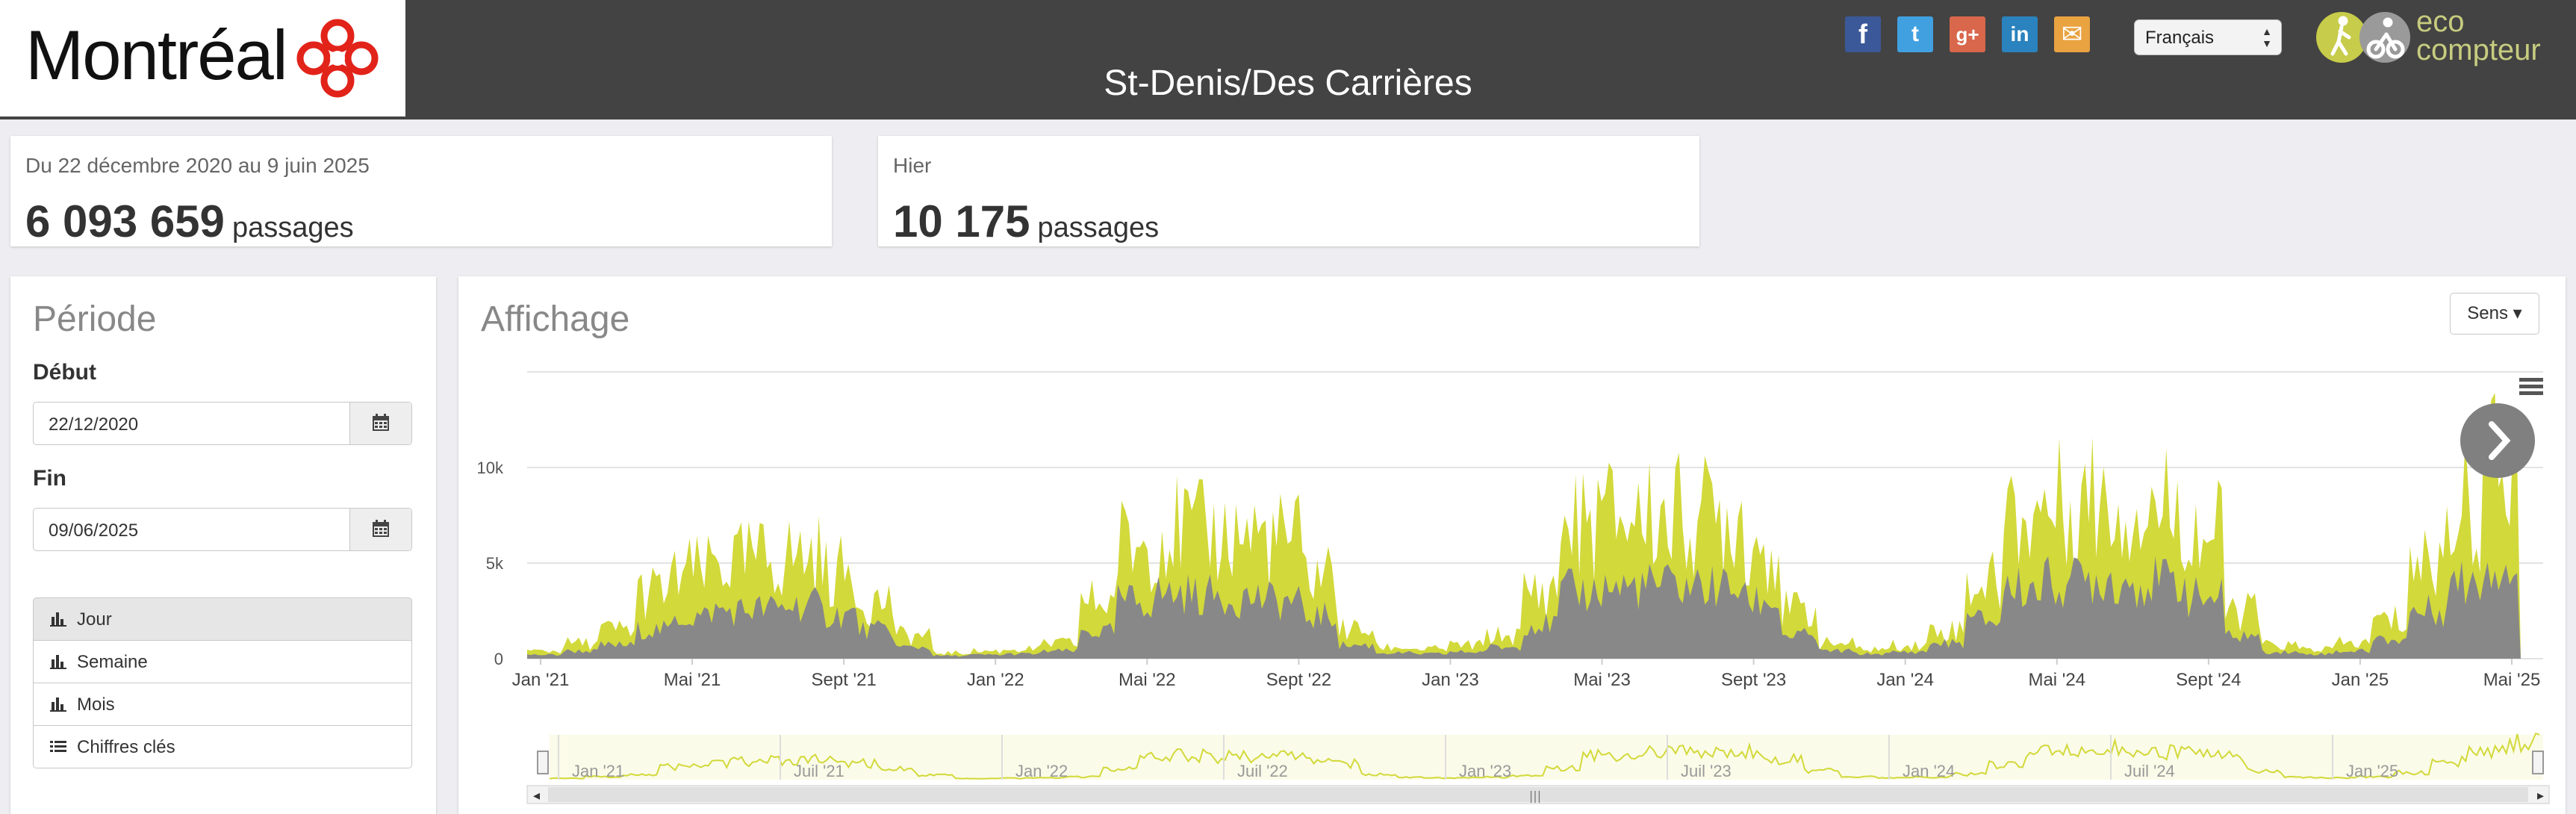 This screenshot has height=814, width=2576. What do you see at coordinates (1262, 771) in the screenshot?
I see `navigator-tick-label: Juil '22` at bounding box center [1262, 771].